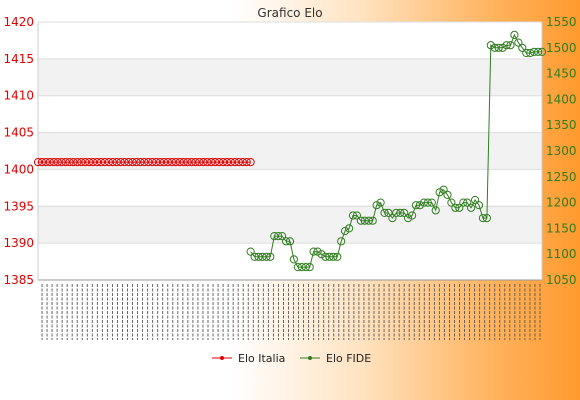  Describe the element at coordinates (561, 22) in the screenshot. I see `y-right-tick-label: 1550` at that location.